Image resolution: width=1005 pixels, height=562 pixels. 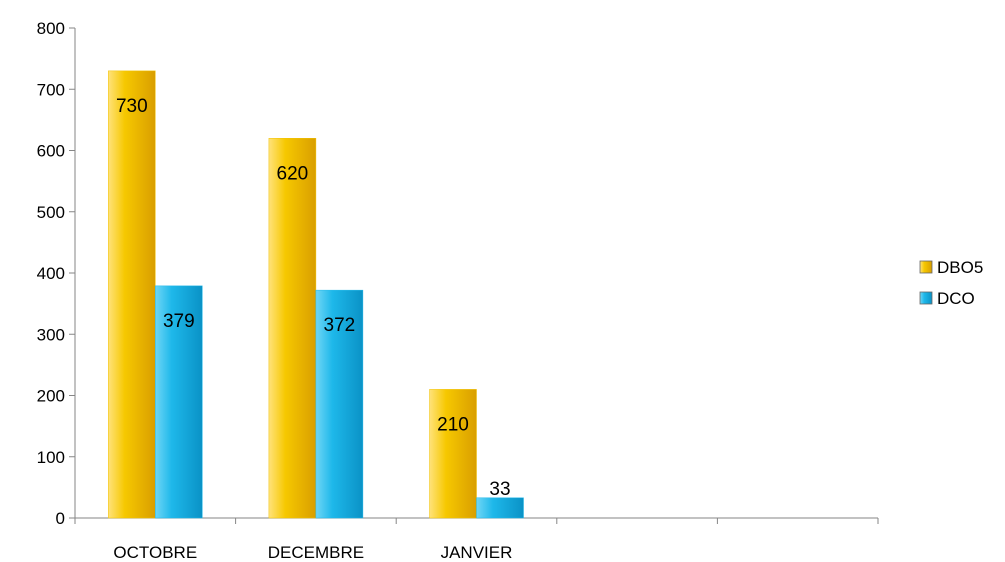 What do you see at coordinates (453, 454) in the screenshot?
I see `bar-dbo5-janvier` at bounding box center [453, 454].